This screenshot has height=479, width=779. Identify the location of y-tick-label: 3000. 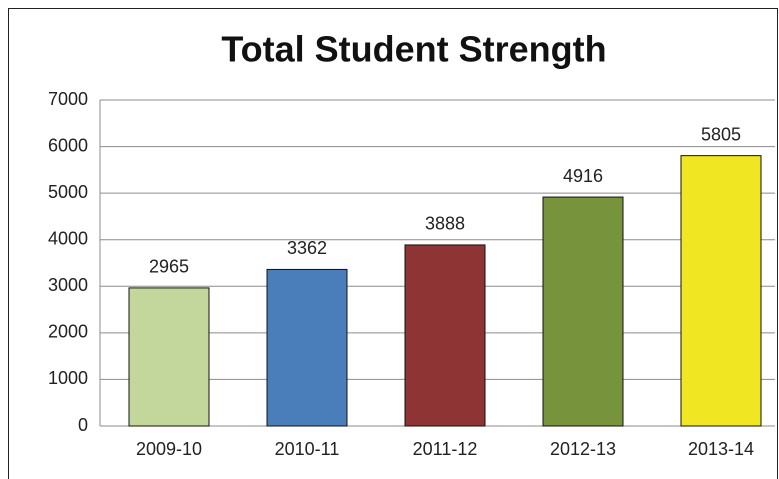
(68, 285).